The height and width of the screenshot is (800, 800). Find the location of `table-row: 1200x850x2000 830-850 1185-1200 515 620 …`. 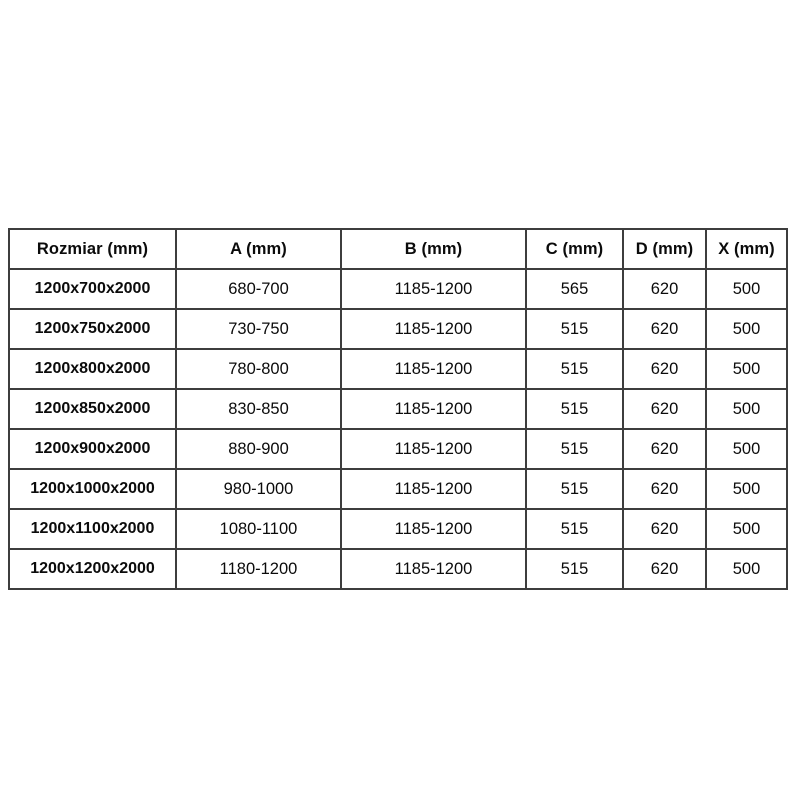

table-row: 1200x850x2000 830-850 1185-1200 515 620 … is located at coordinates (398, 409).